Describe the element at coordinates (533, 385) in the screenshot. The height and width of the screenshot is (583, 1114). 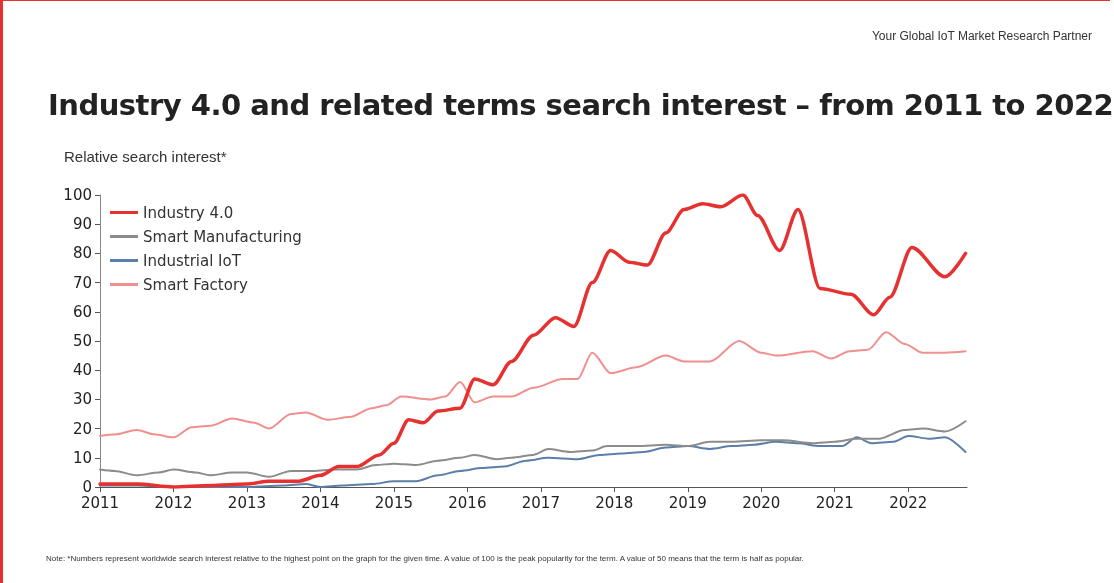
I see `line-series` at that location.